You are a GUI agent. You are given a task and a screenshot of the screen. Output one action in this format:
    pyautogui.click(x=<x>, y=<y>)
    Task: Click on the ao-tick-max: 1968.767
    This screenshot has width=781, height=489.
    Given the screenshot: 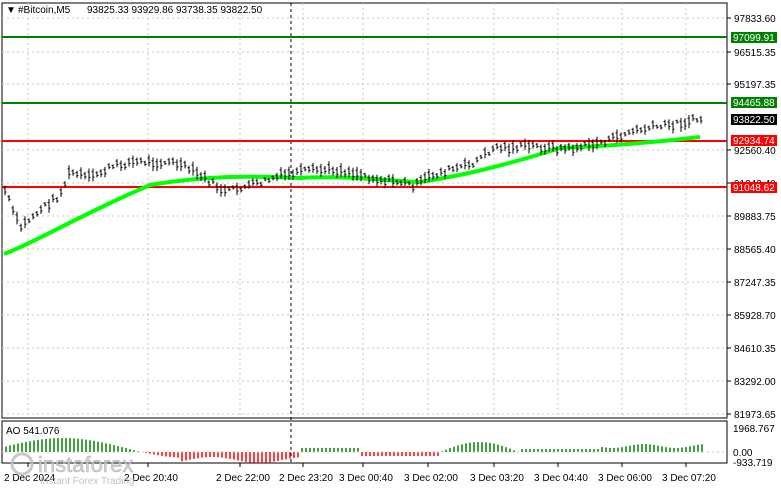 What is the action you would take?
    pyautogui.click(x=754, y=429)
    